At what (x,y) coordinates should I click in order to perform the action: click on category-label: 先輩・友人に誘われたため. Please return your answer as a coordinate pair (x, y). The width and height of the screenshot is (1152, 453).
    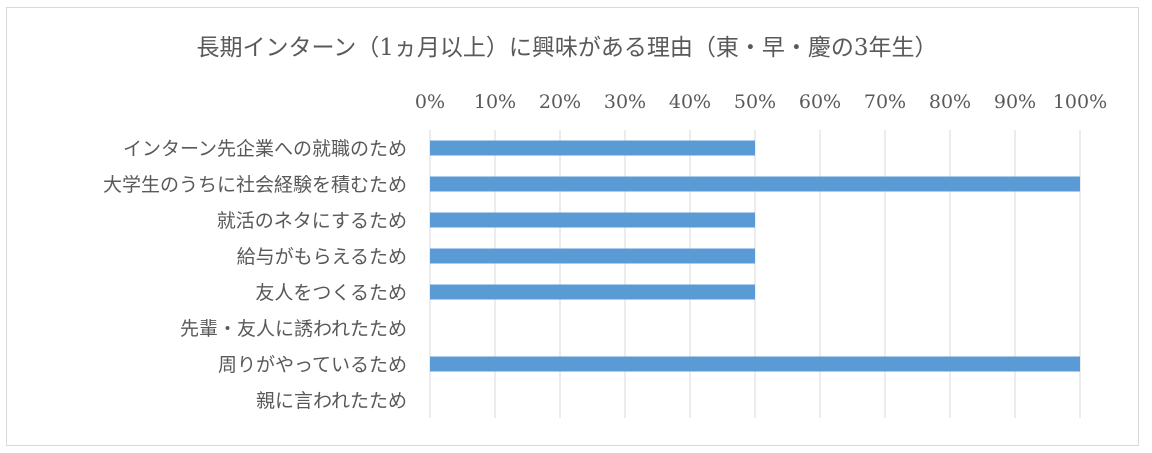
    Looking at the image, I should click on (293, 329).